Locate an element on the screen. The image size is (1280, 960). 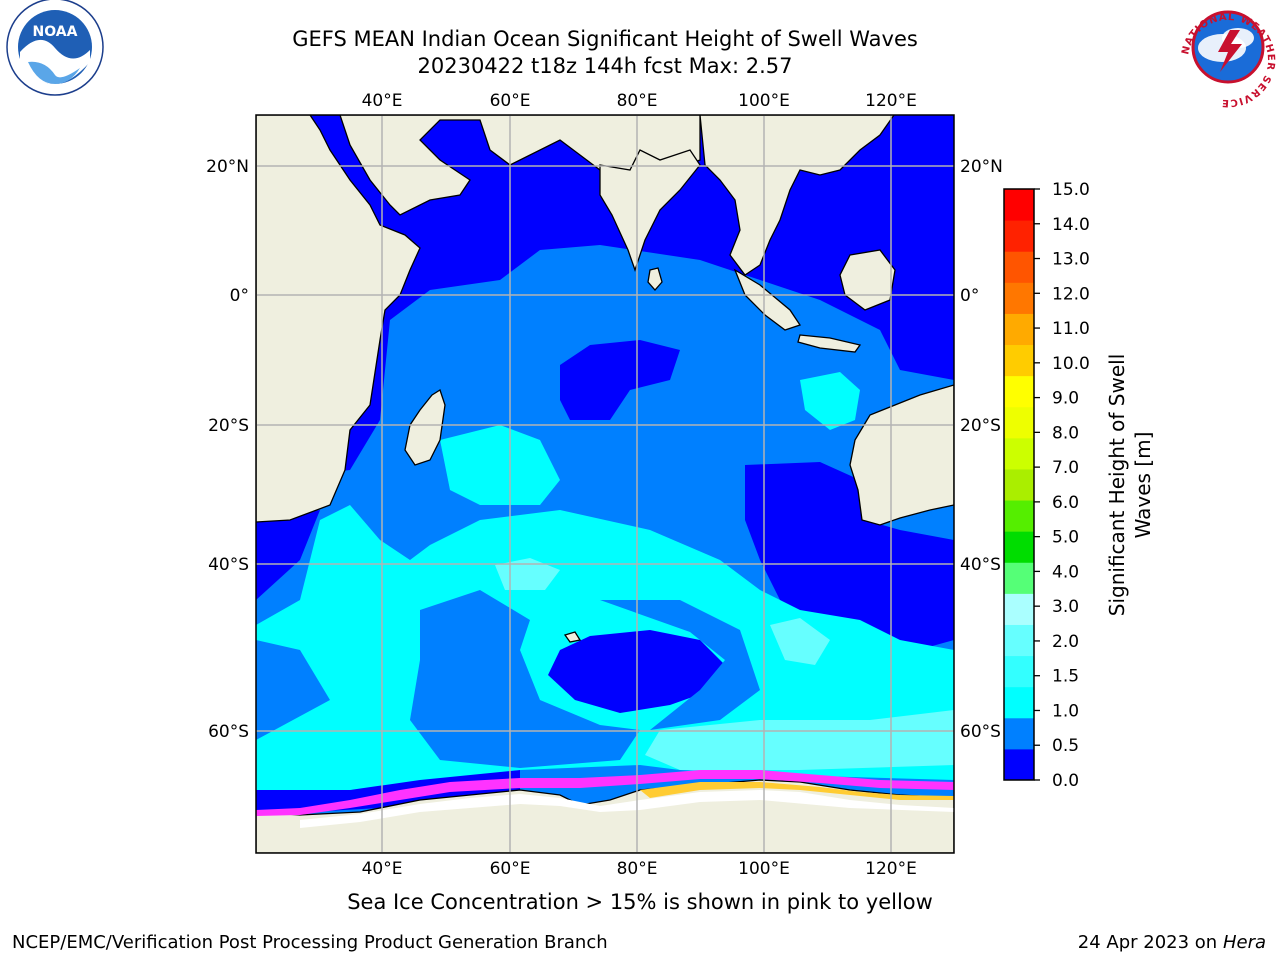
sea-ice-yellow is located at coordinates (797, 791).